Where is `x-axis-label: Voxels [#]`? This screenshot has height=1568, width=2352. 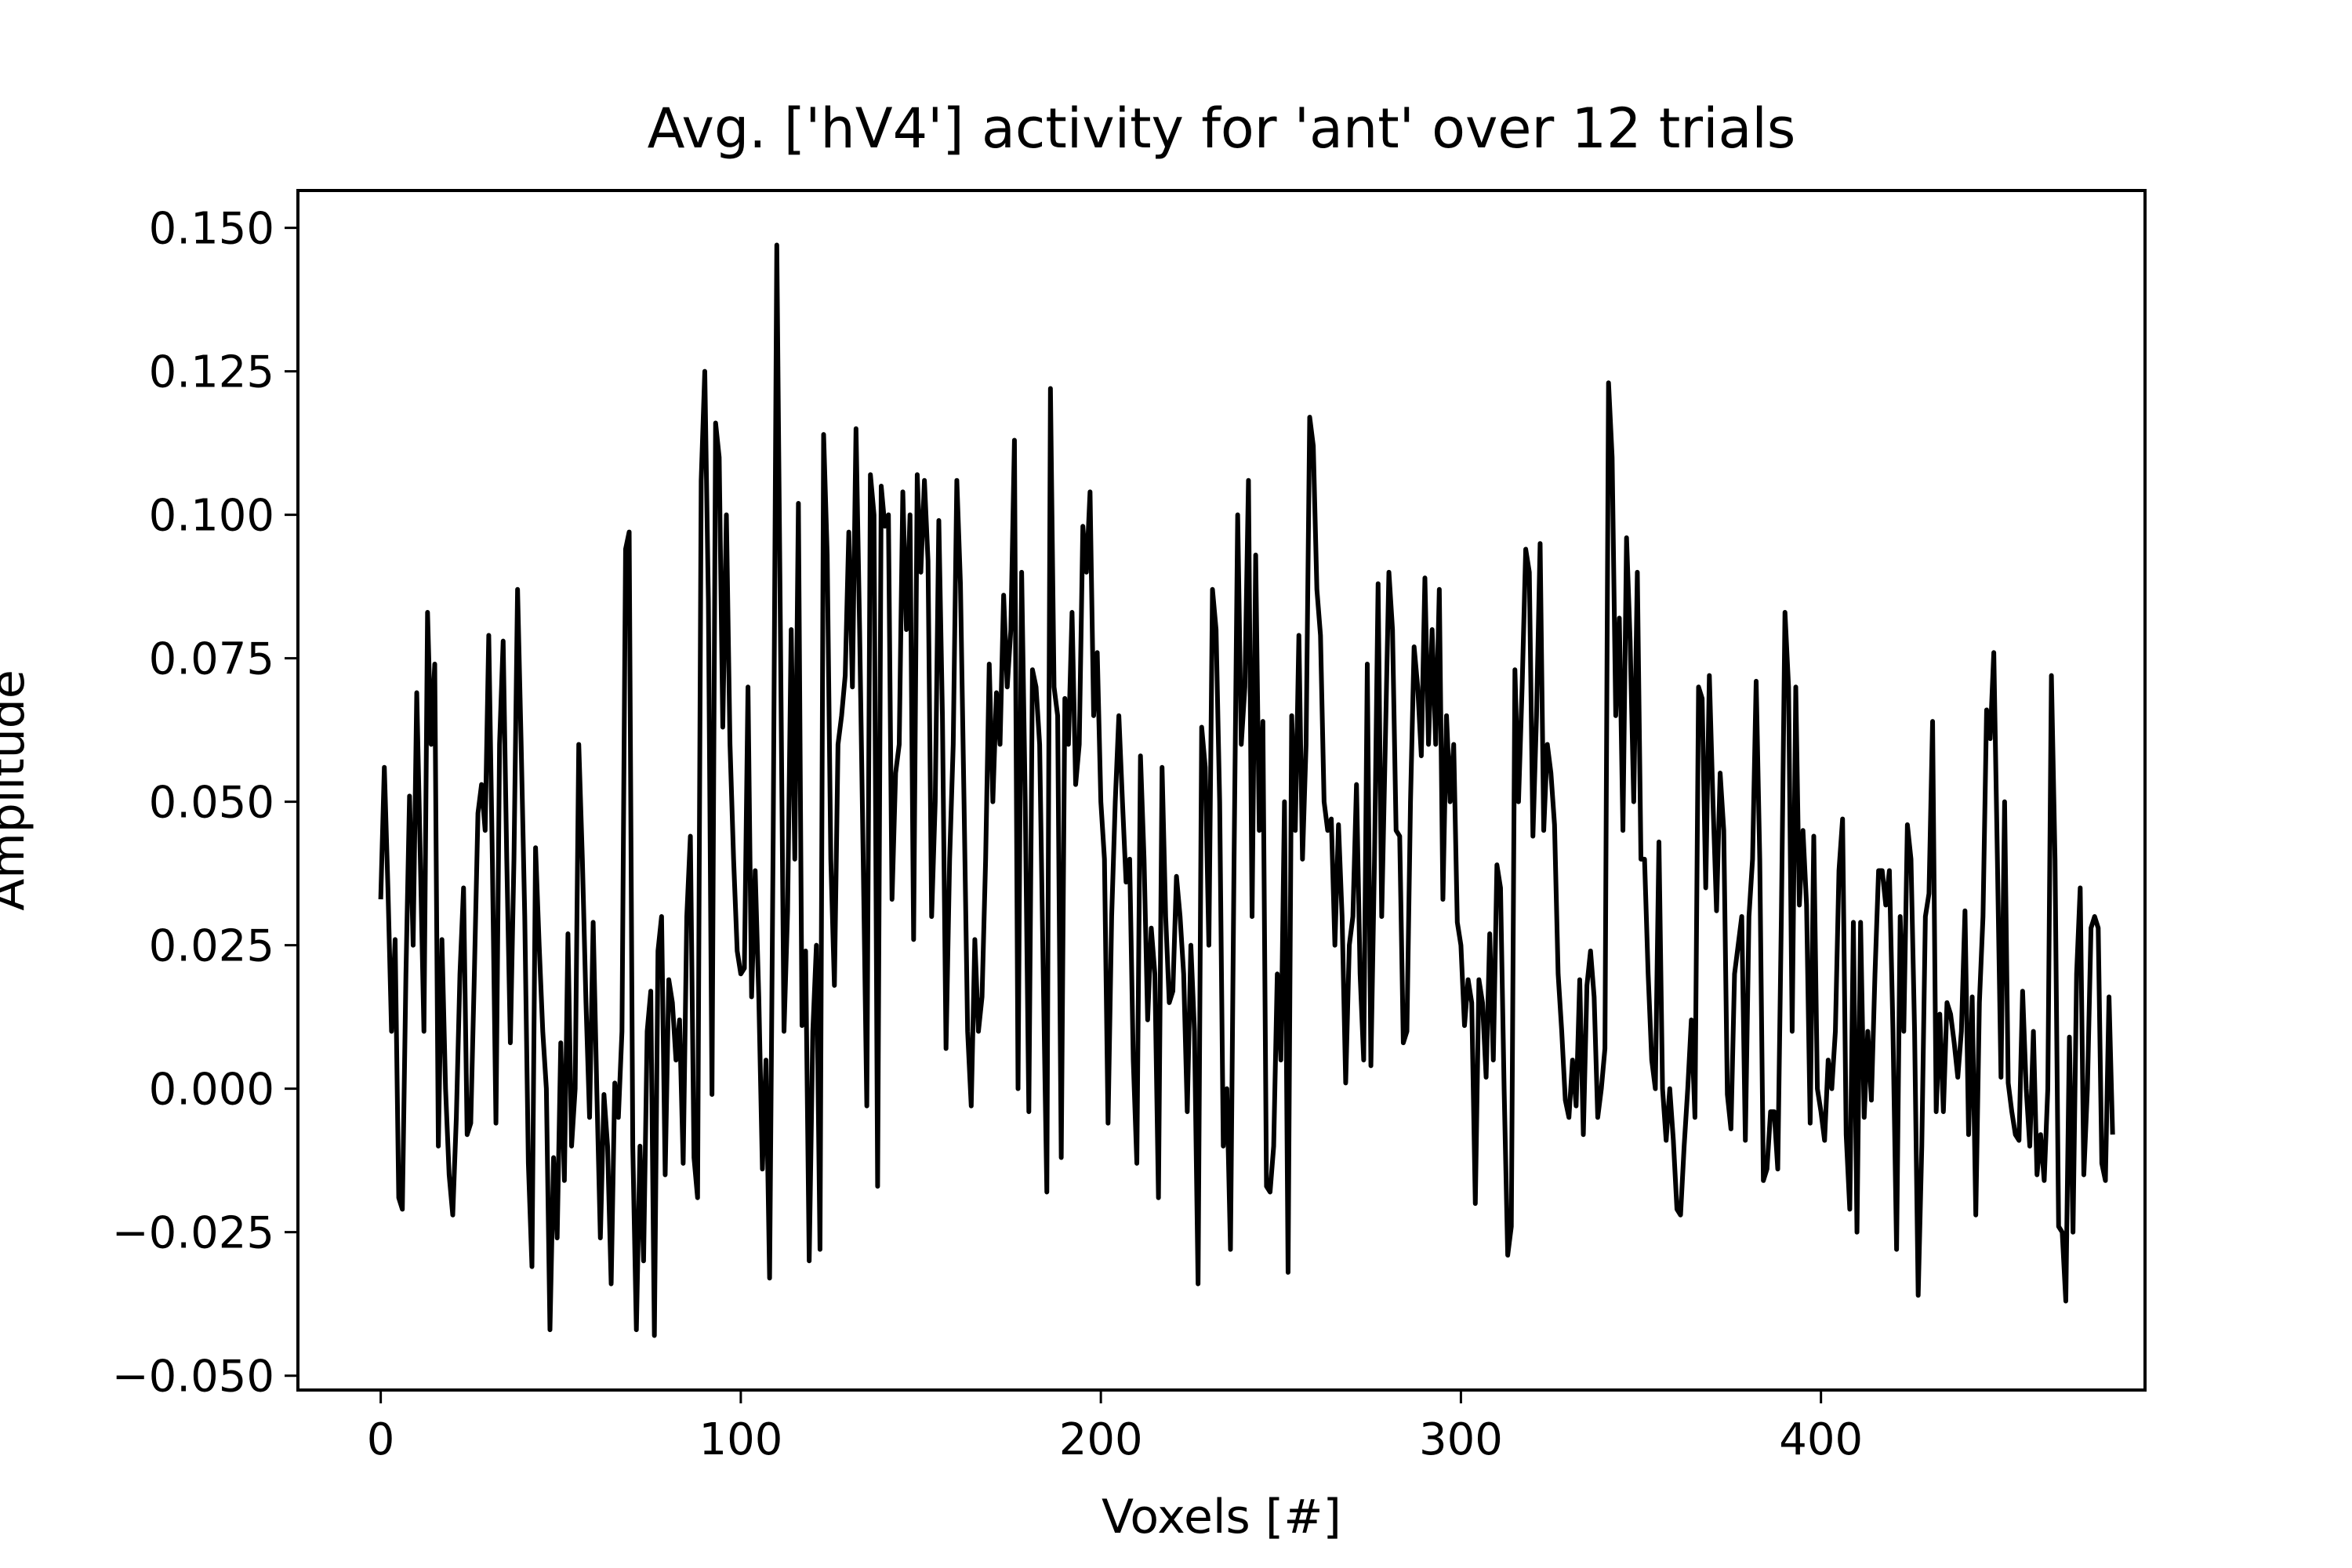
x-axis-label: Voxels [#] is located at coordinates (1221, 1517).